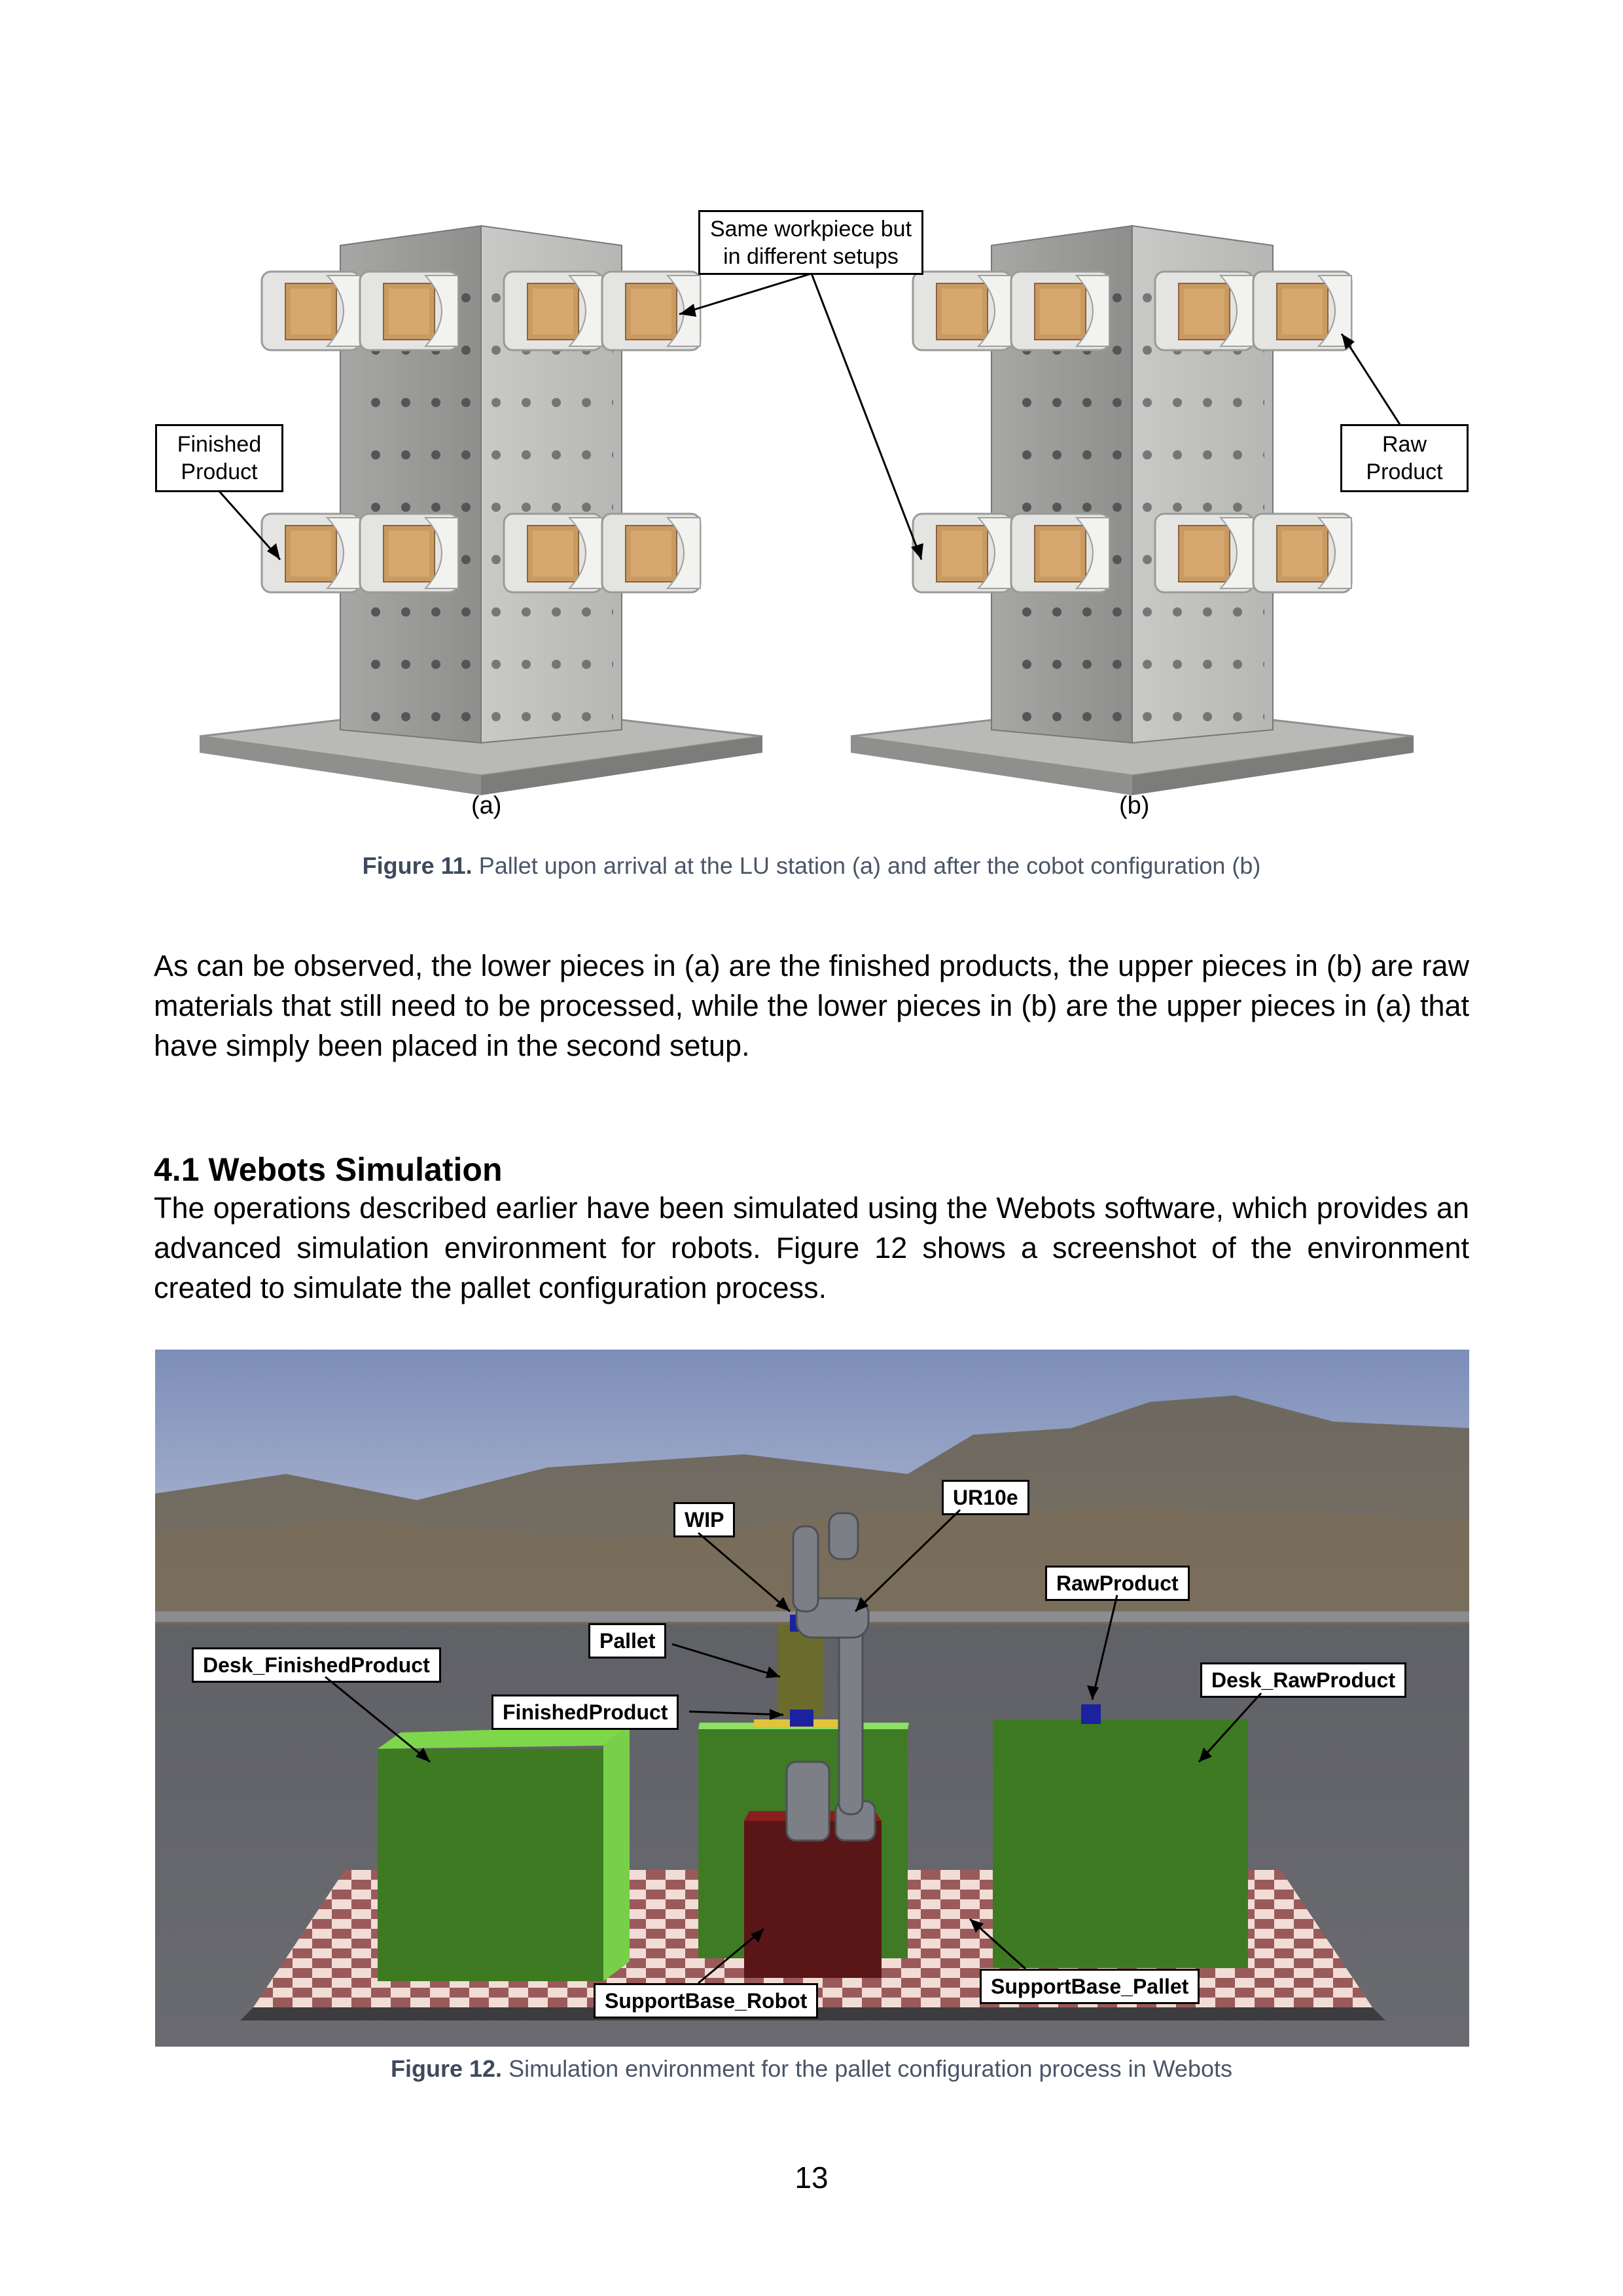 This screenshot has height=2296, width=1623. Describe the element at coordinates (1404, 444) in the screenshot. I see `callout-line-1: Raw` at that location.